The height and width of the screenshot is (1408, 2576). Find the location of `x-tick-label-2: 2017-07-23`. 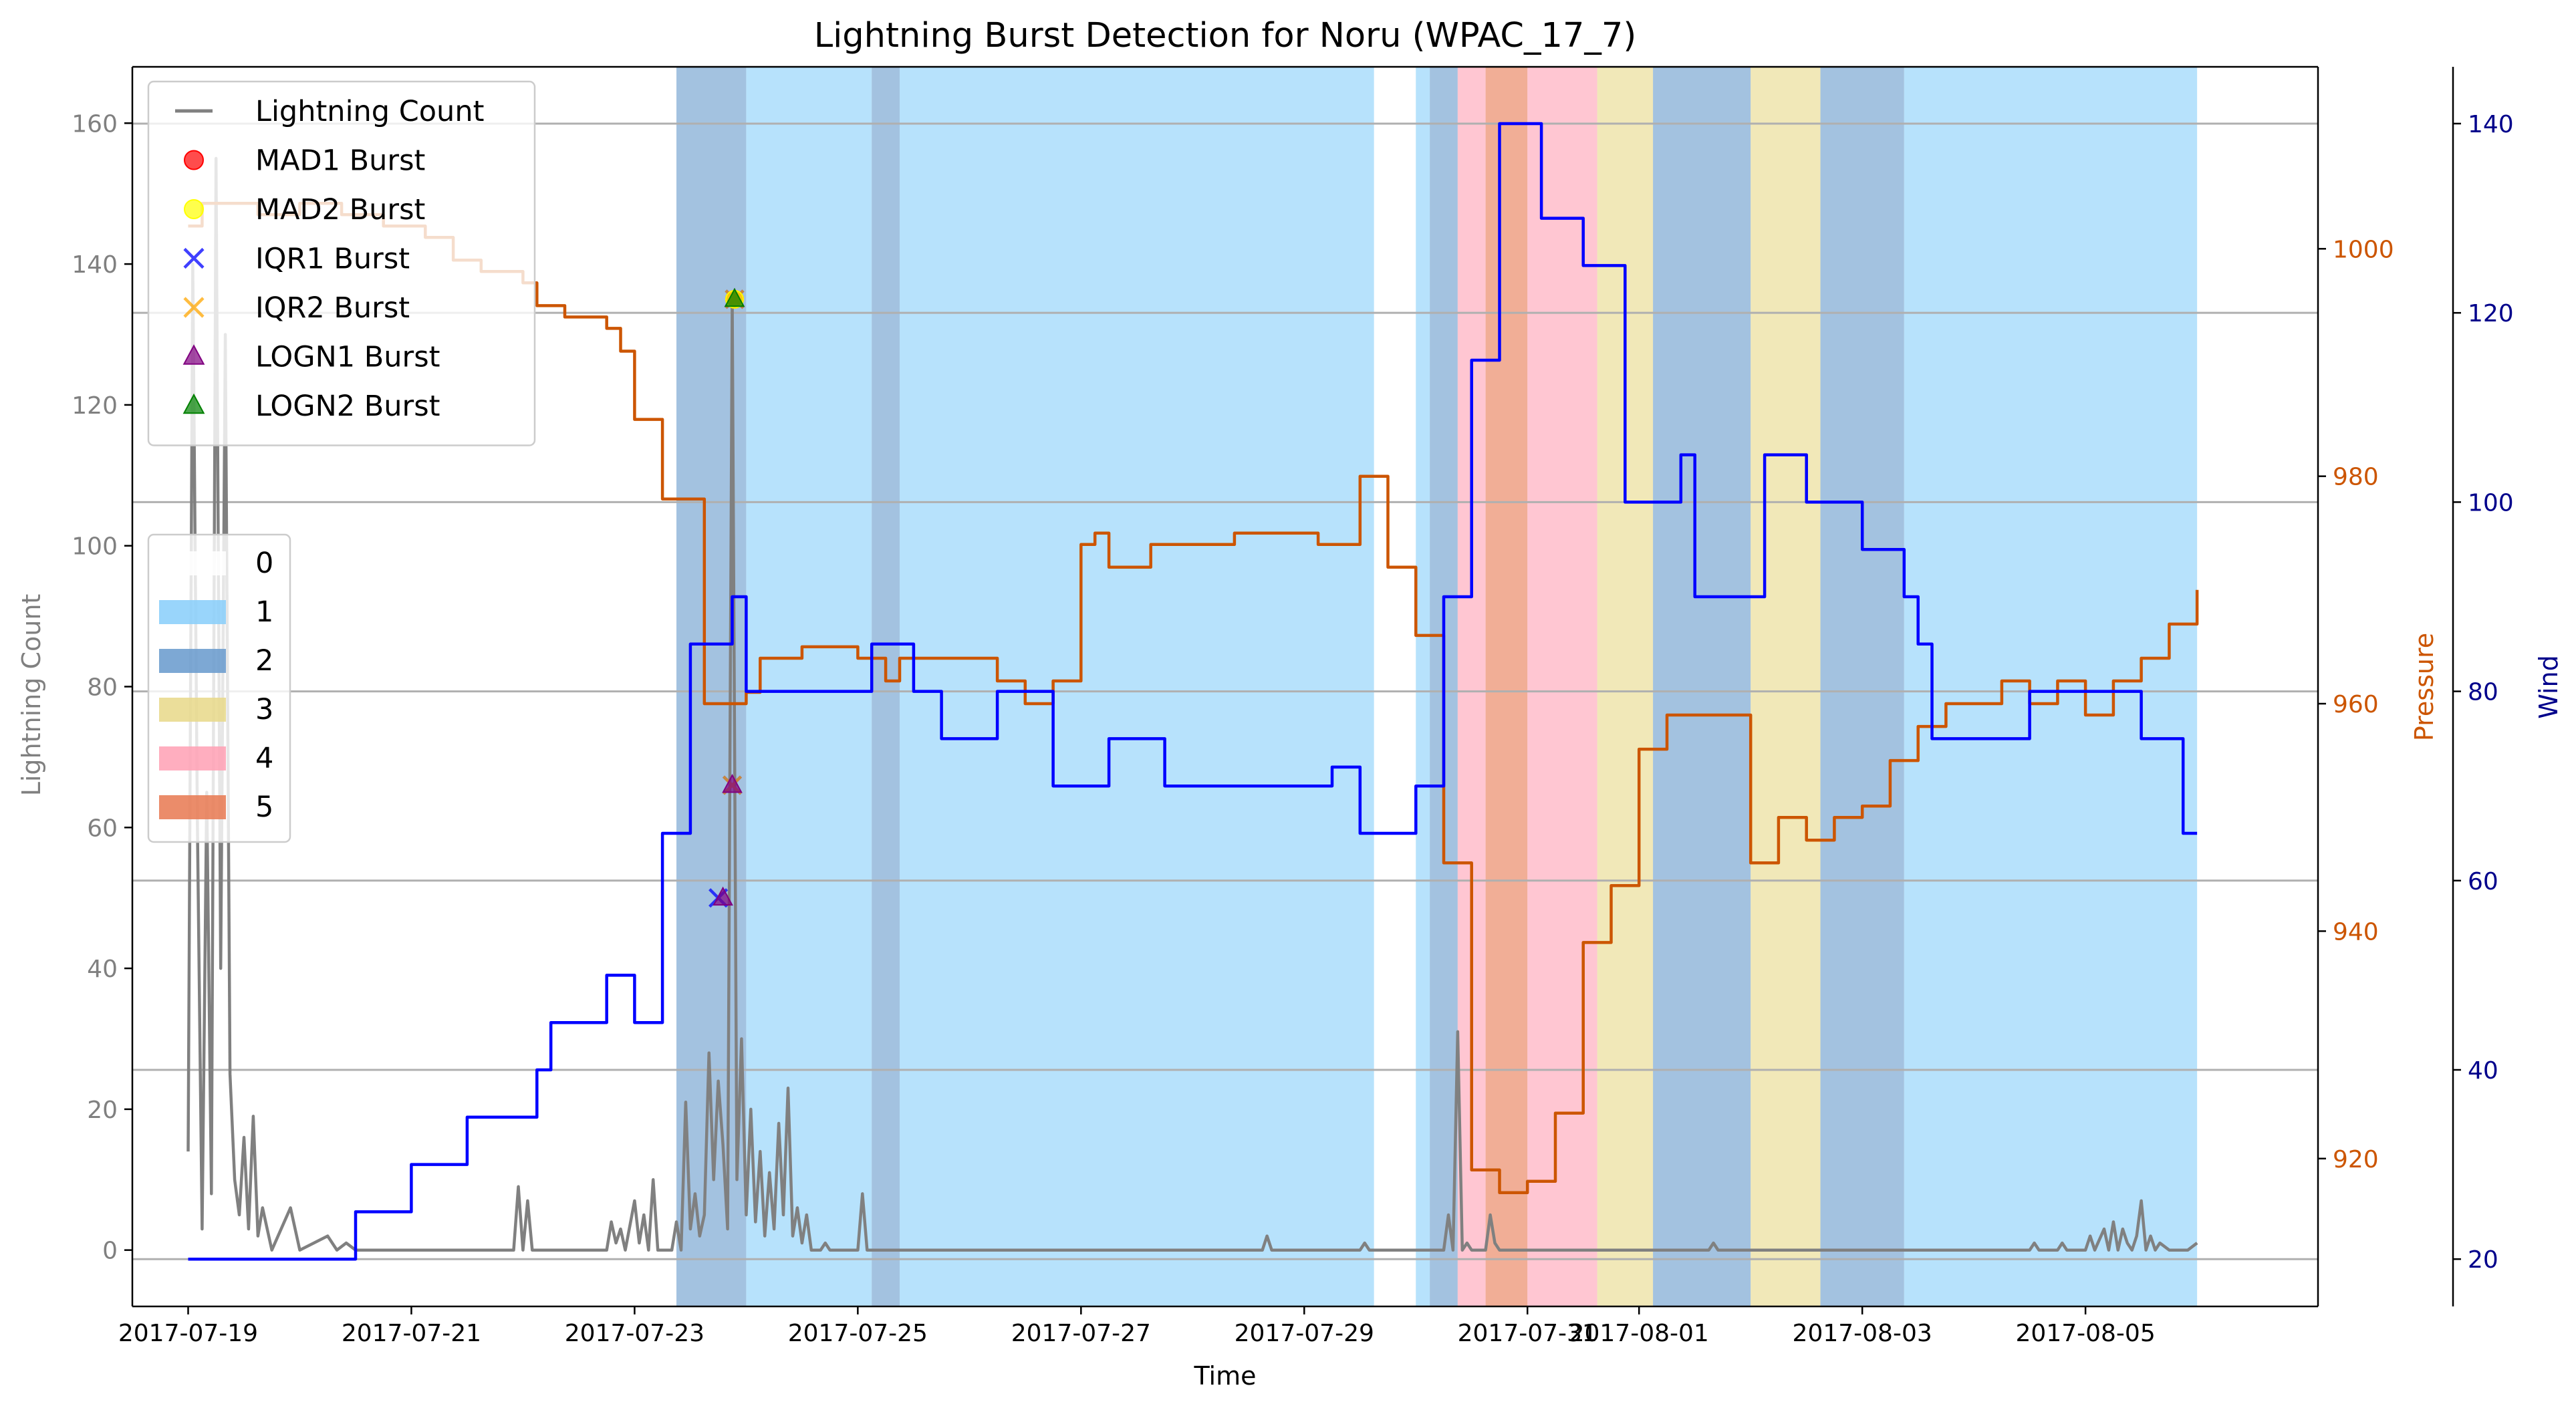

x-tick-label-2: 2017-07-23 is located at coordinates (634, 1333).